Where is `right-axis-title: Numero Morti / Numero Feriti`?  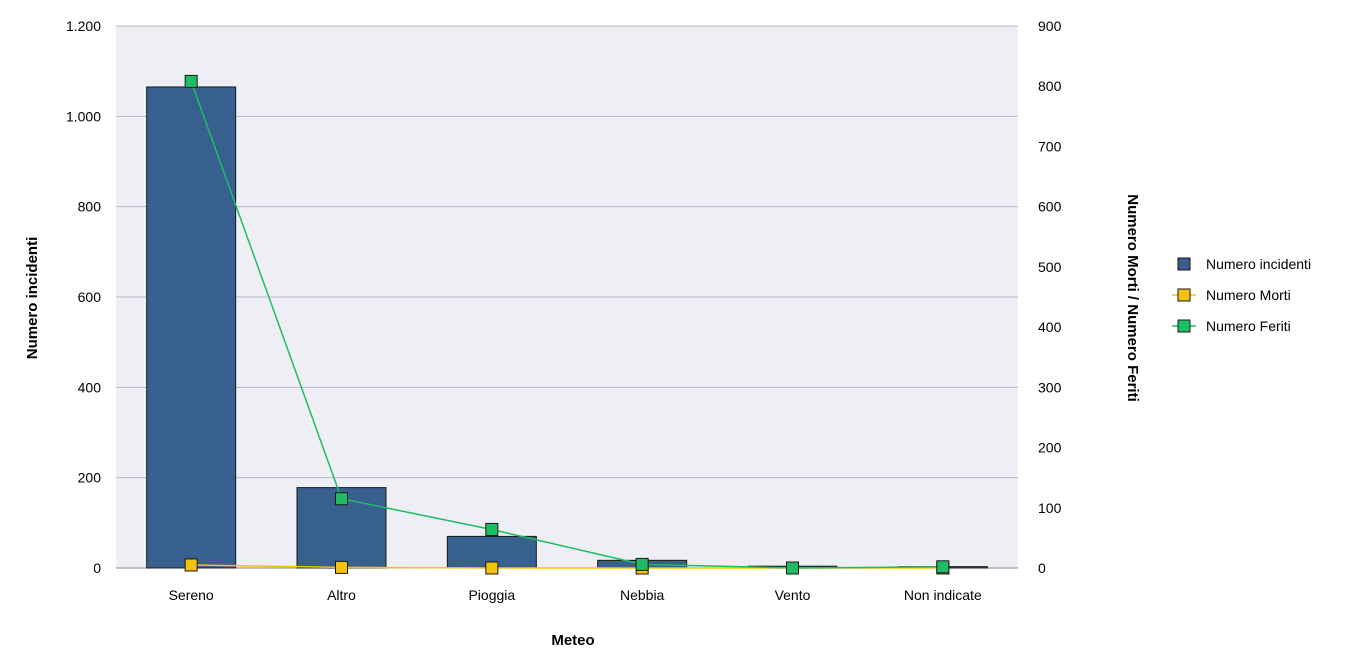
right-axis-title: Numero Morti / Numero Feriti is located at coordinates (1132, 298).